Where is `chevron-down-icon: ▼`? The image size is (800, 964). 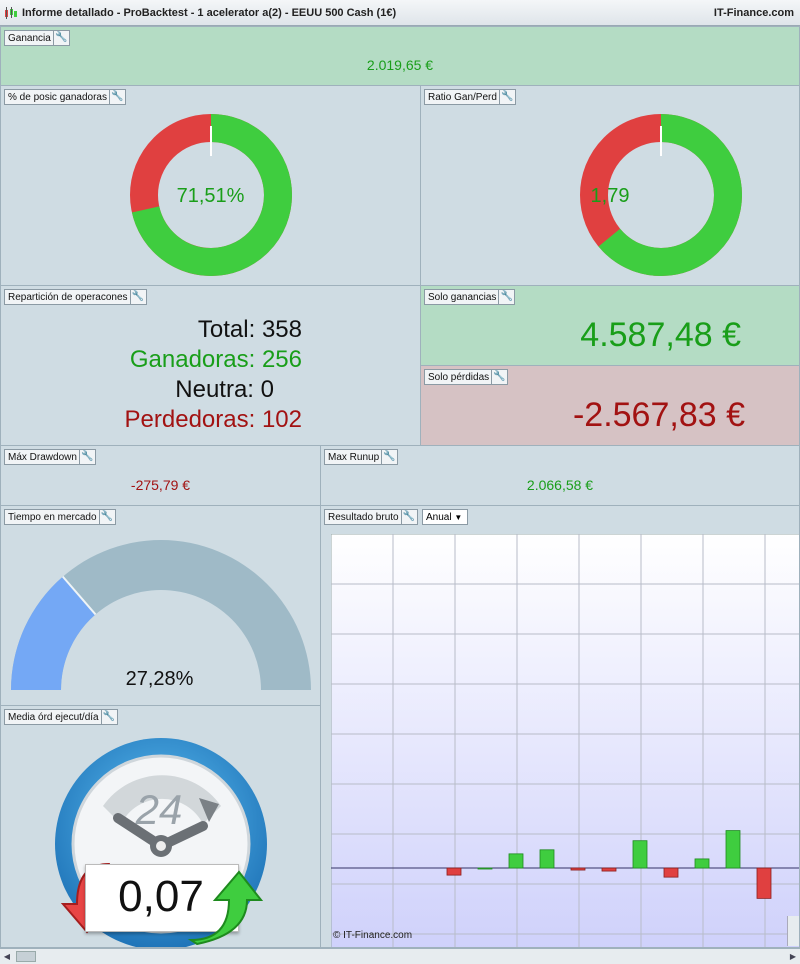 chevron-down-icon: ▼ is located at coordinates (458, 517).